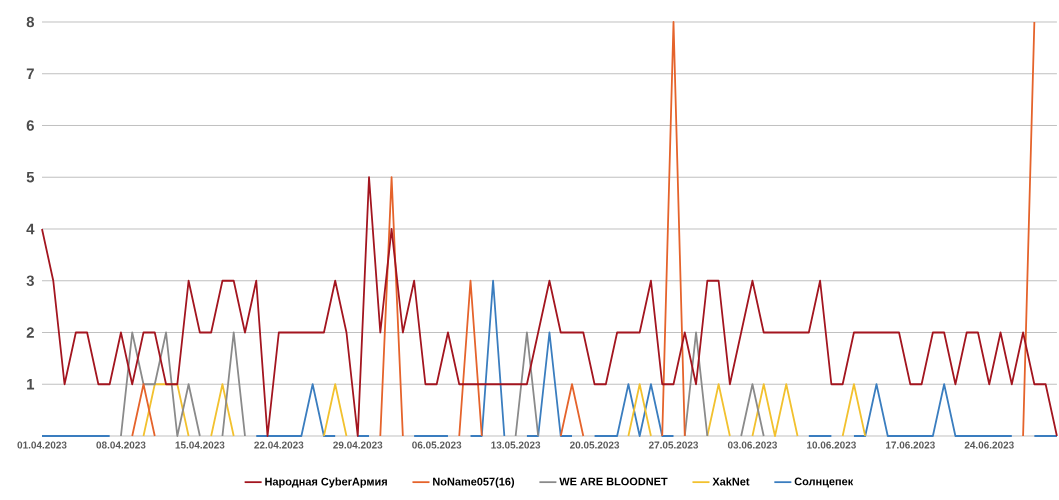 The width and height of the screenshot is (1059, 500). What do you see at coordinates (279, 445) in the screenshot?
I see `x-tick-label: 22.04.2023` at bounding box center [279, 445].